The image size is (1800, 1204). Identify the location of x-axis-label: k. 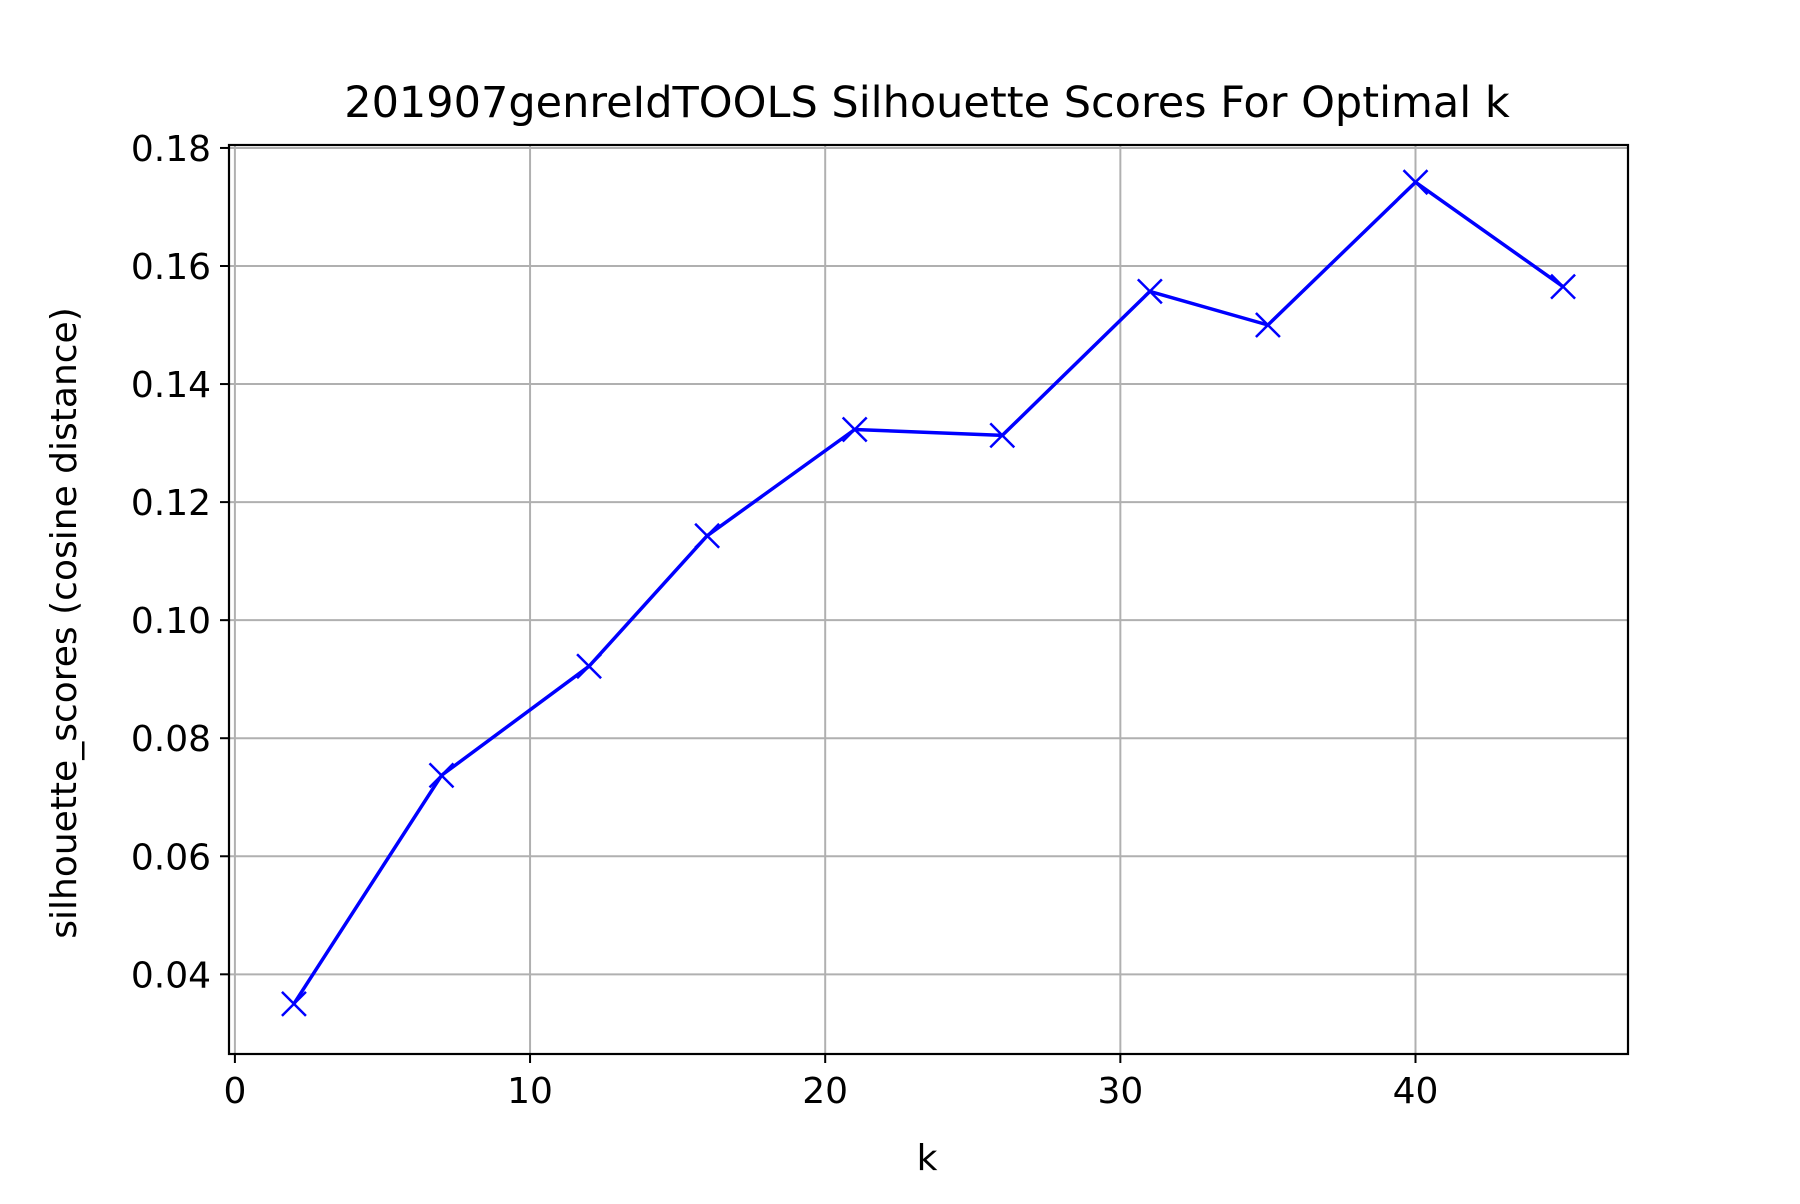
(927, 1158).